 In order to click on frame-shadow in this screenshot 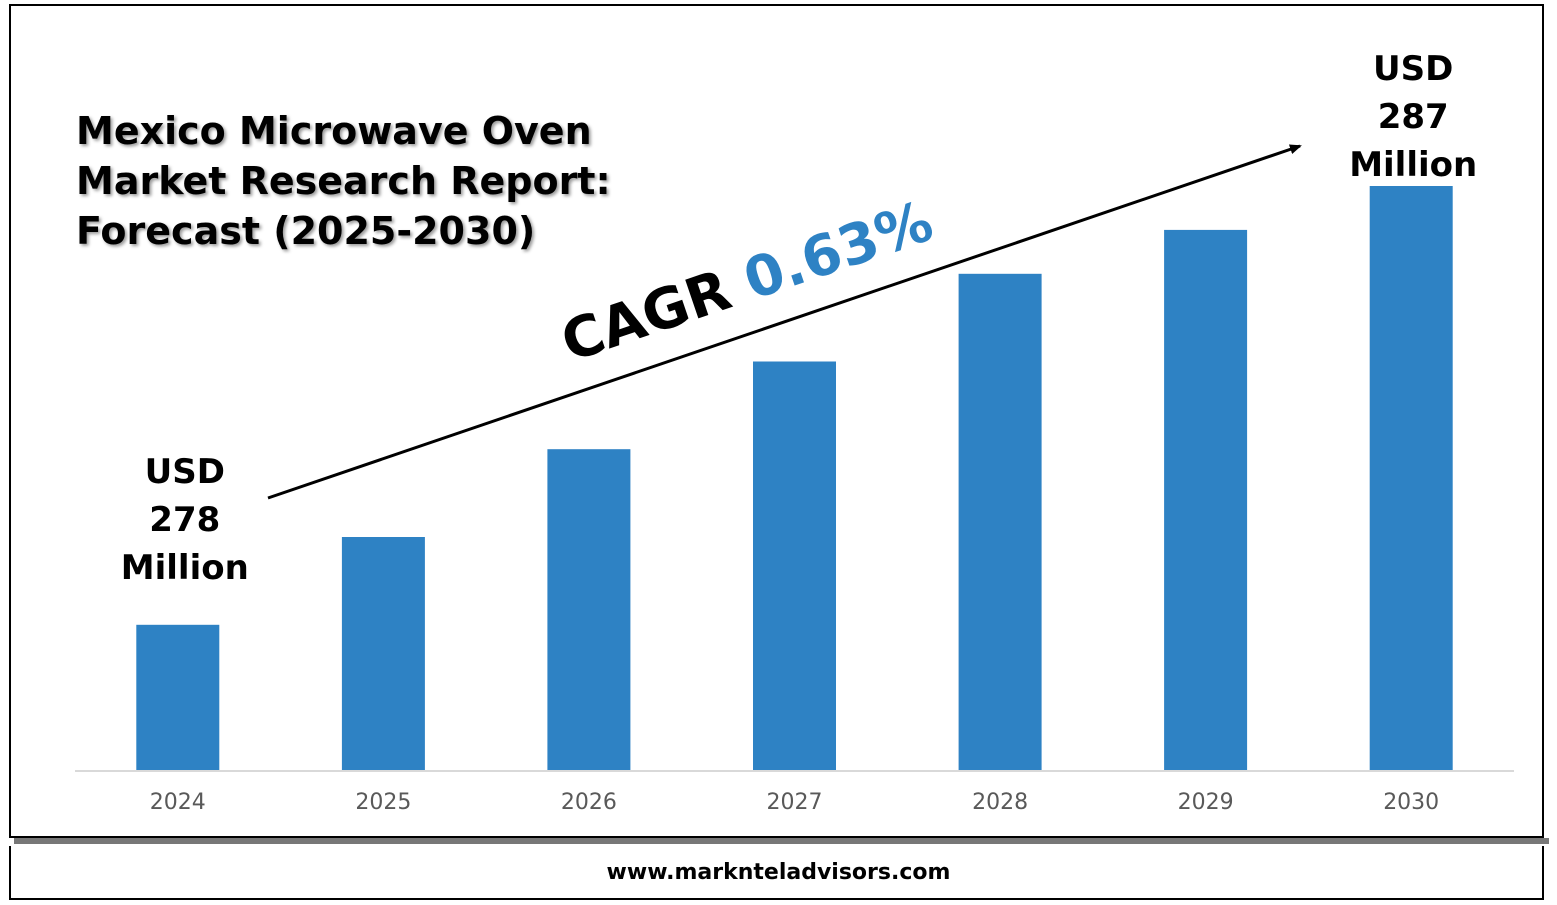, I will do `click(781, 841)`.